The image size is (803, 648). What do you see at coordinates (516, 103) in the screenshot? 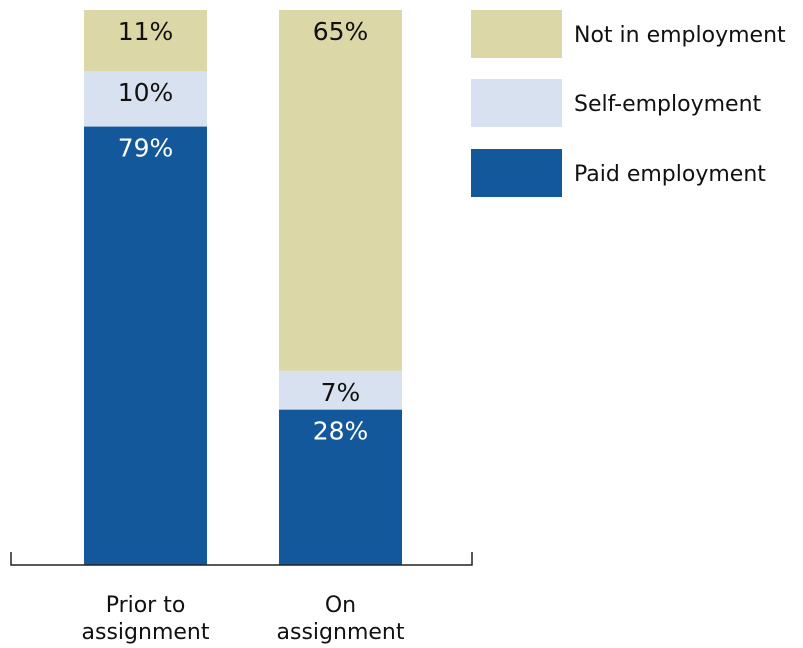
I see `legend-swatch-self-employment` at bounding box center [516, 103].